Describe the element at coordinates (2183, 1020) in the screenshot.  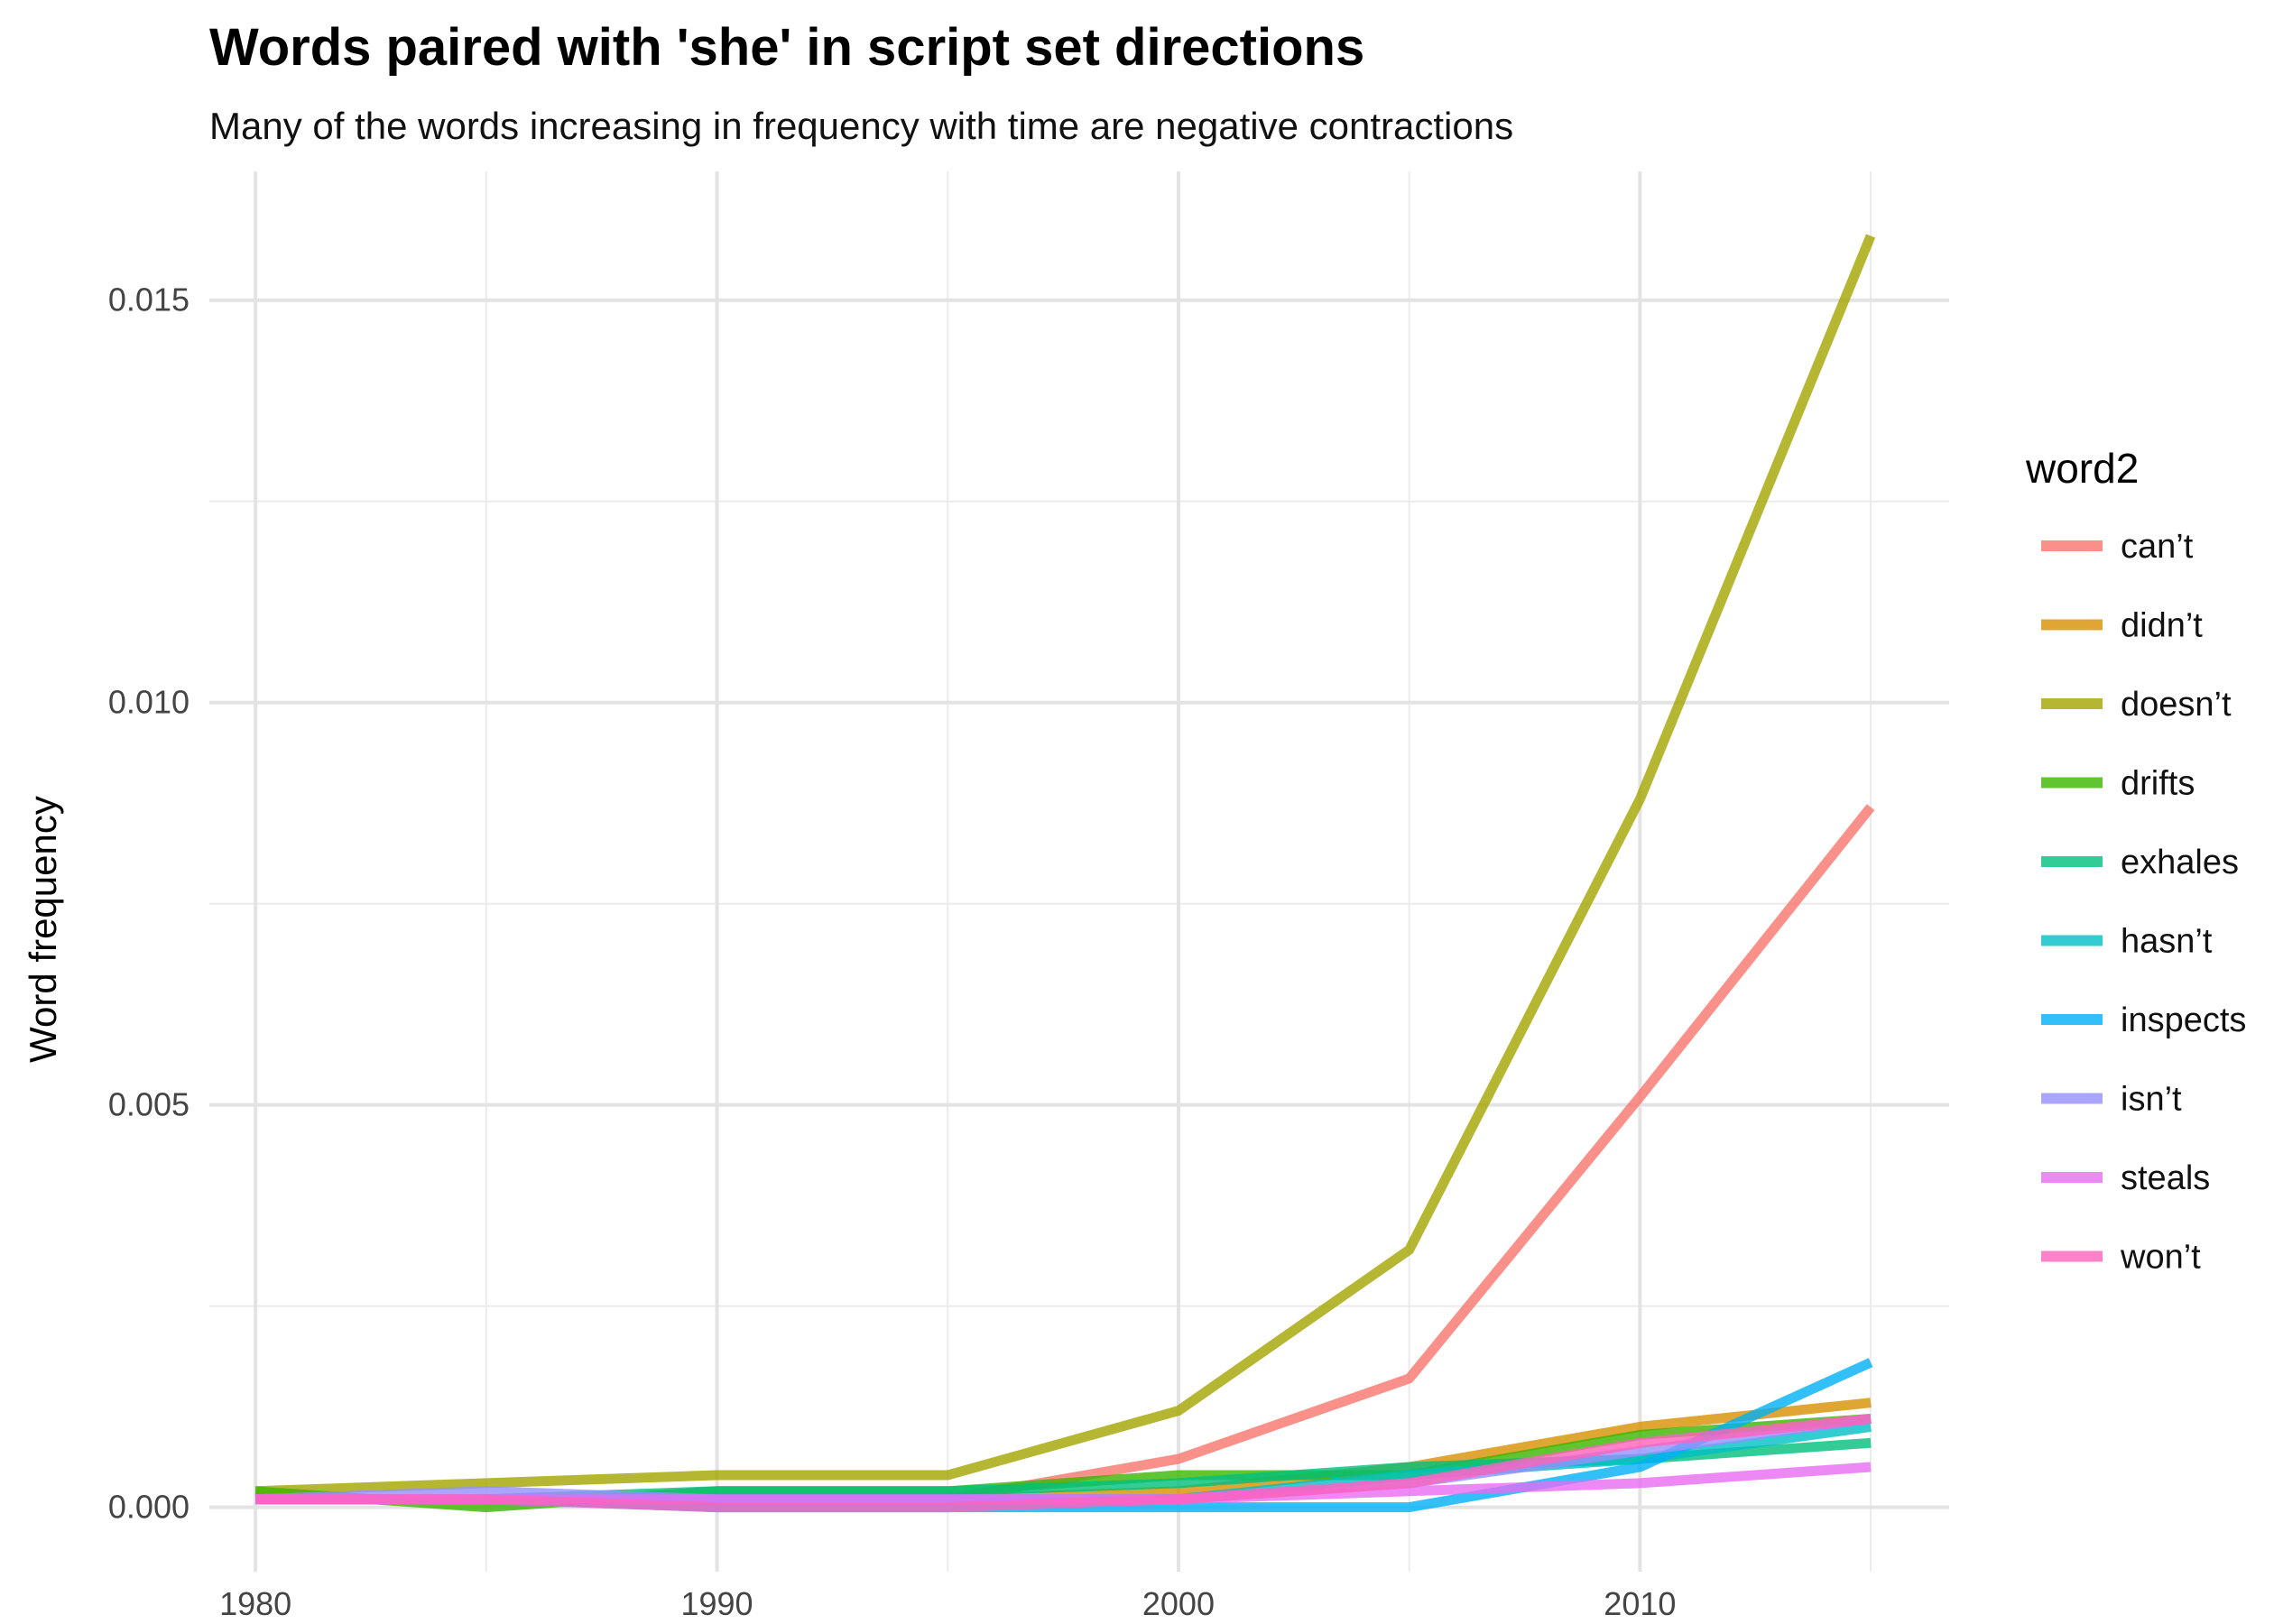
I see `legend-label: inspects` at that location.